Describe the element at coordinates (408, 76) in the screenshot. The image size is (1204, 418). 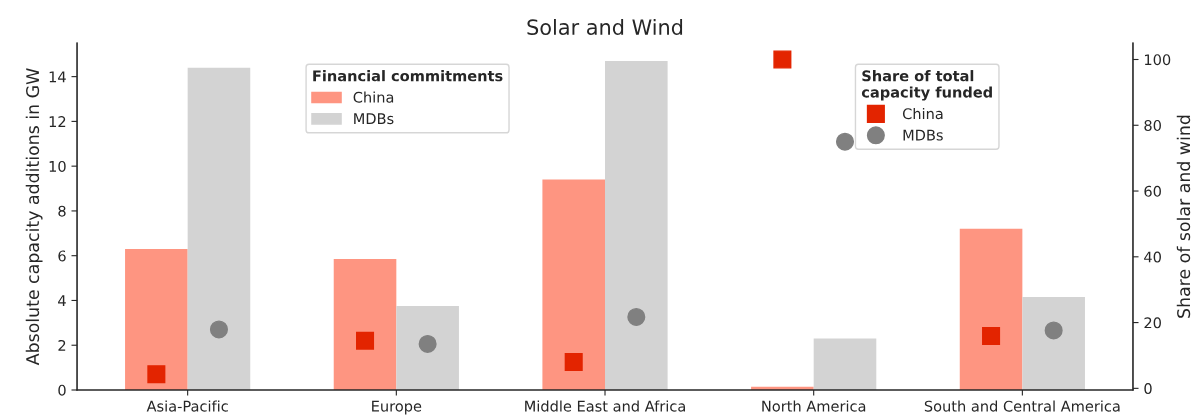
I see `text: Financial commitments` at that location.